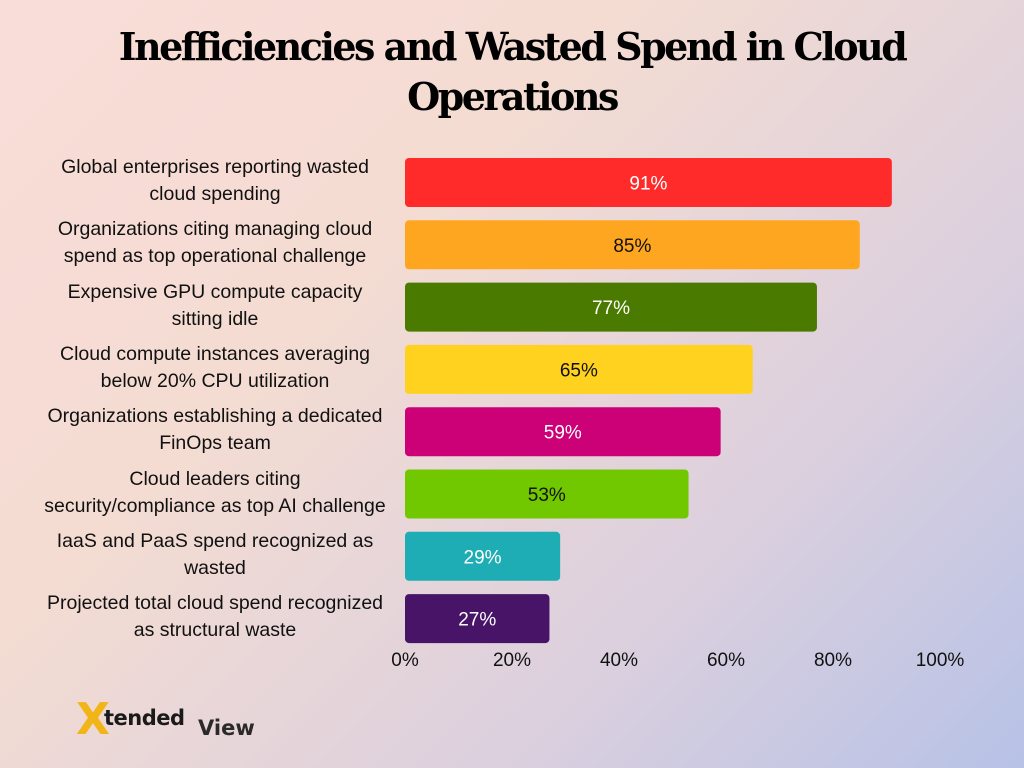 The height and width of the screenshot is (768, 1024). I want to click on logo-x-mark: X, so click(93, 719).